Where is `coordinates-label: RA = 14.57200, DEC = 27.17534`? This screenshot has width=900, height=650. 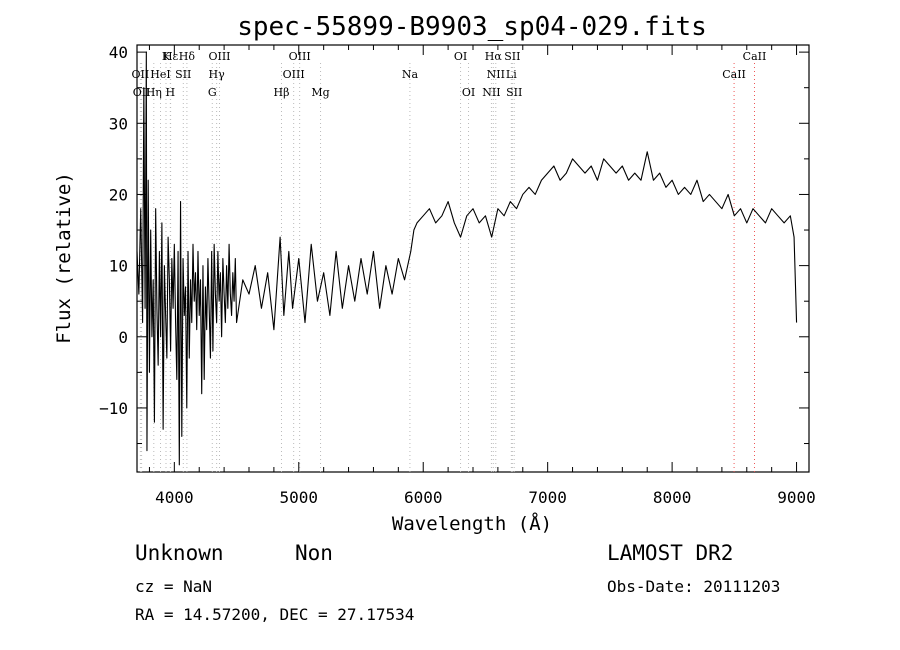 coordinates-label: RA = 14.57200, DEC = 27.17534 is located at coordinates (274, 614).